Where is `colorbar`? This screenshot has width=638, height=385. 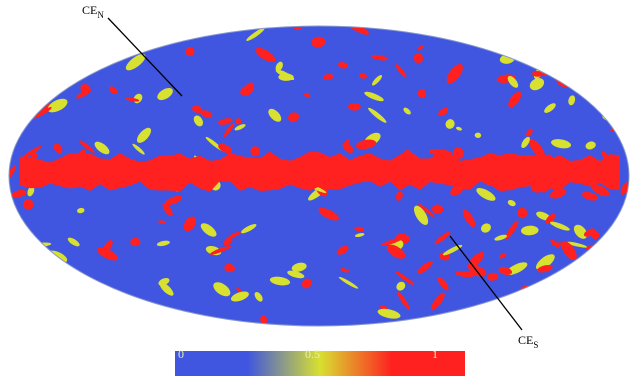
colorbar is located at coordinates (320, 363).